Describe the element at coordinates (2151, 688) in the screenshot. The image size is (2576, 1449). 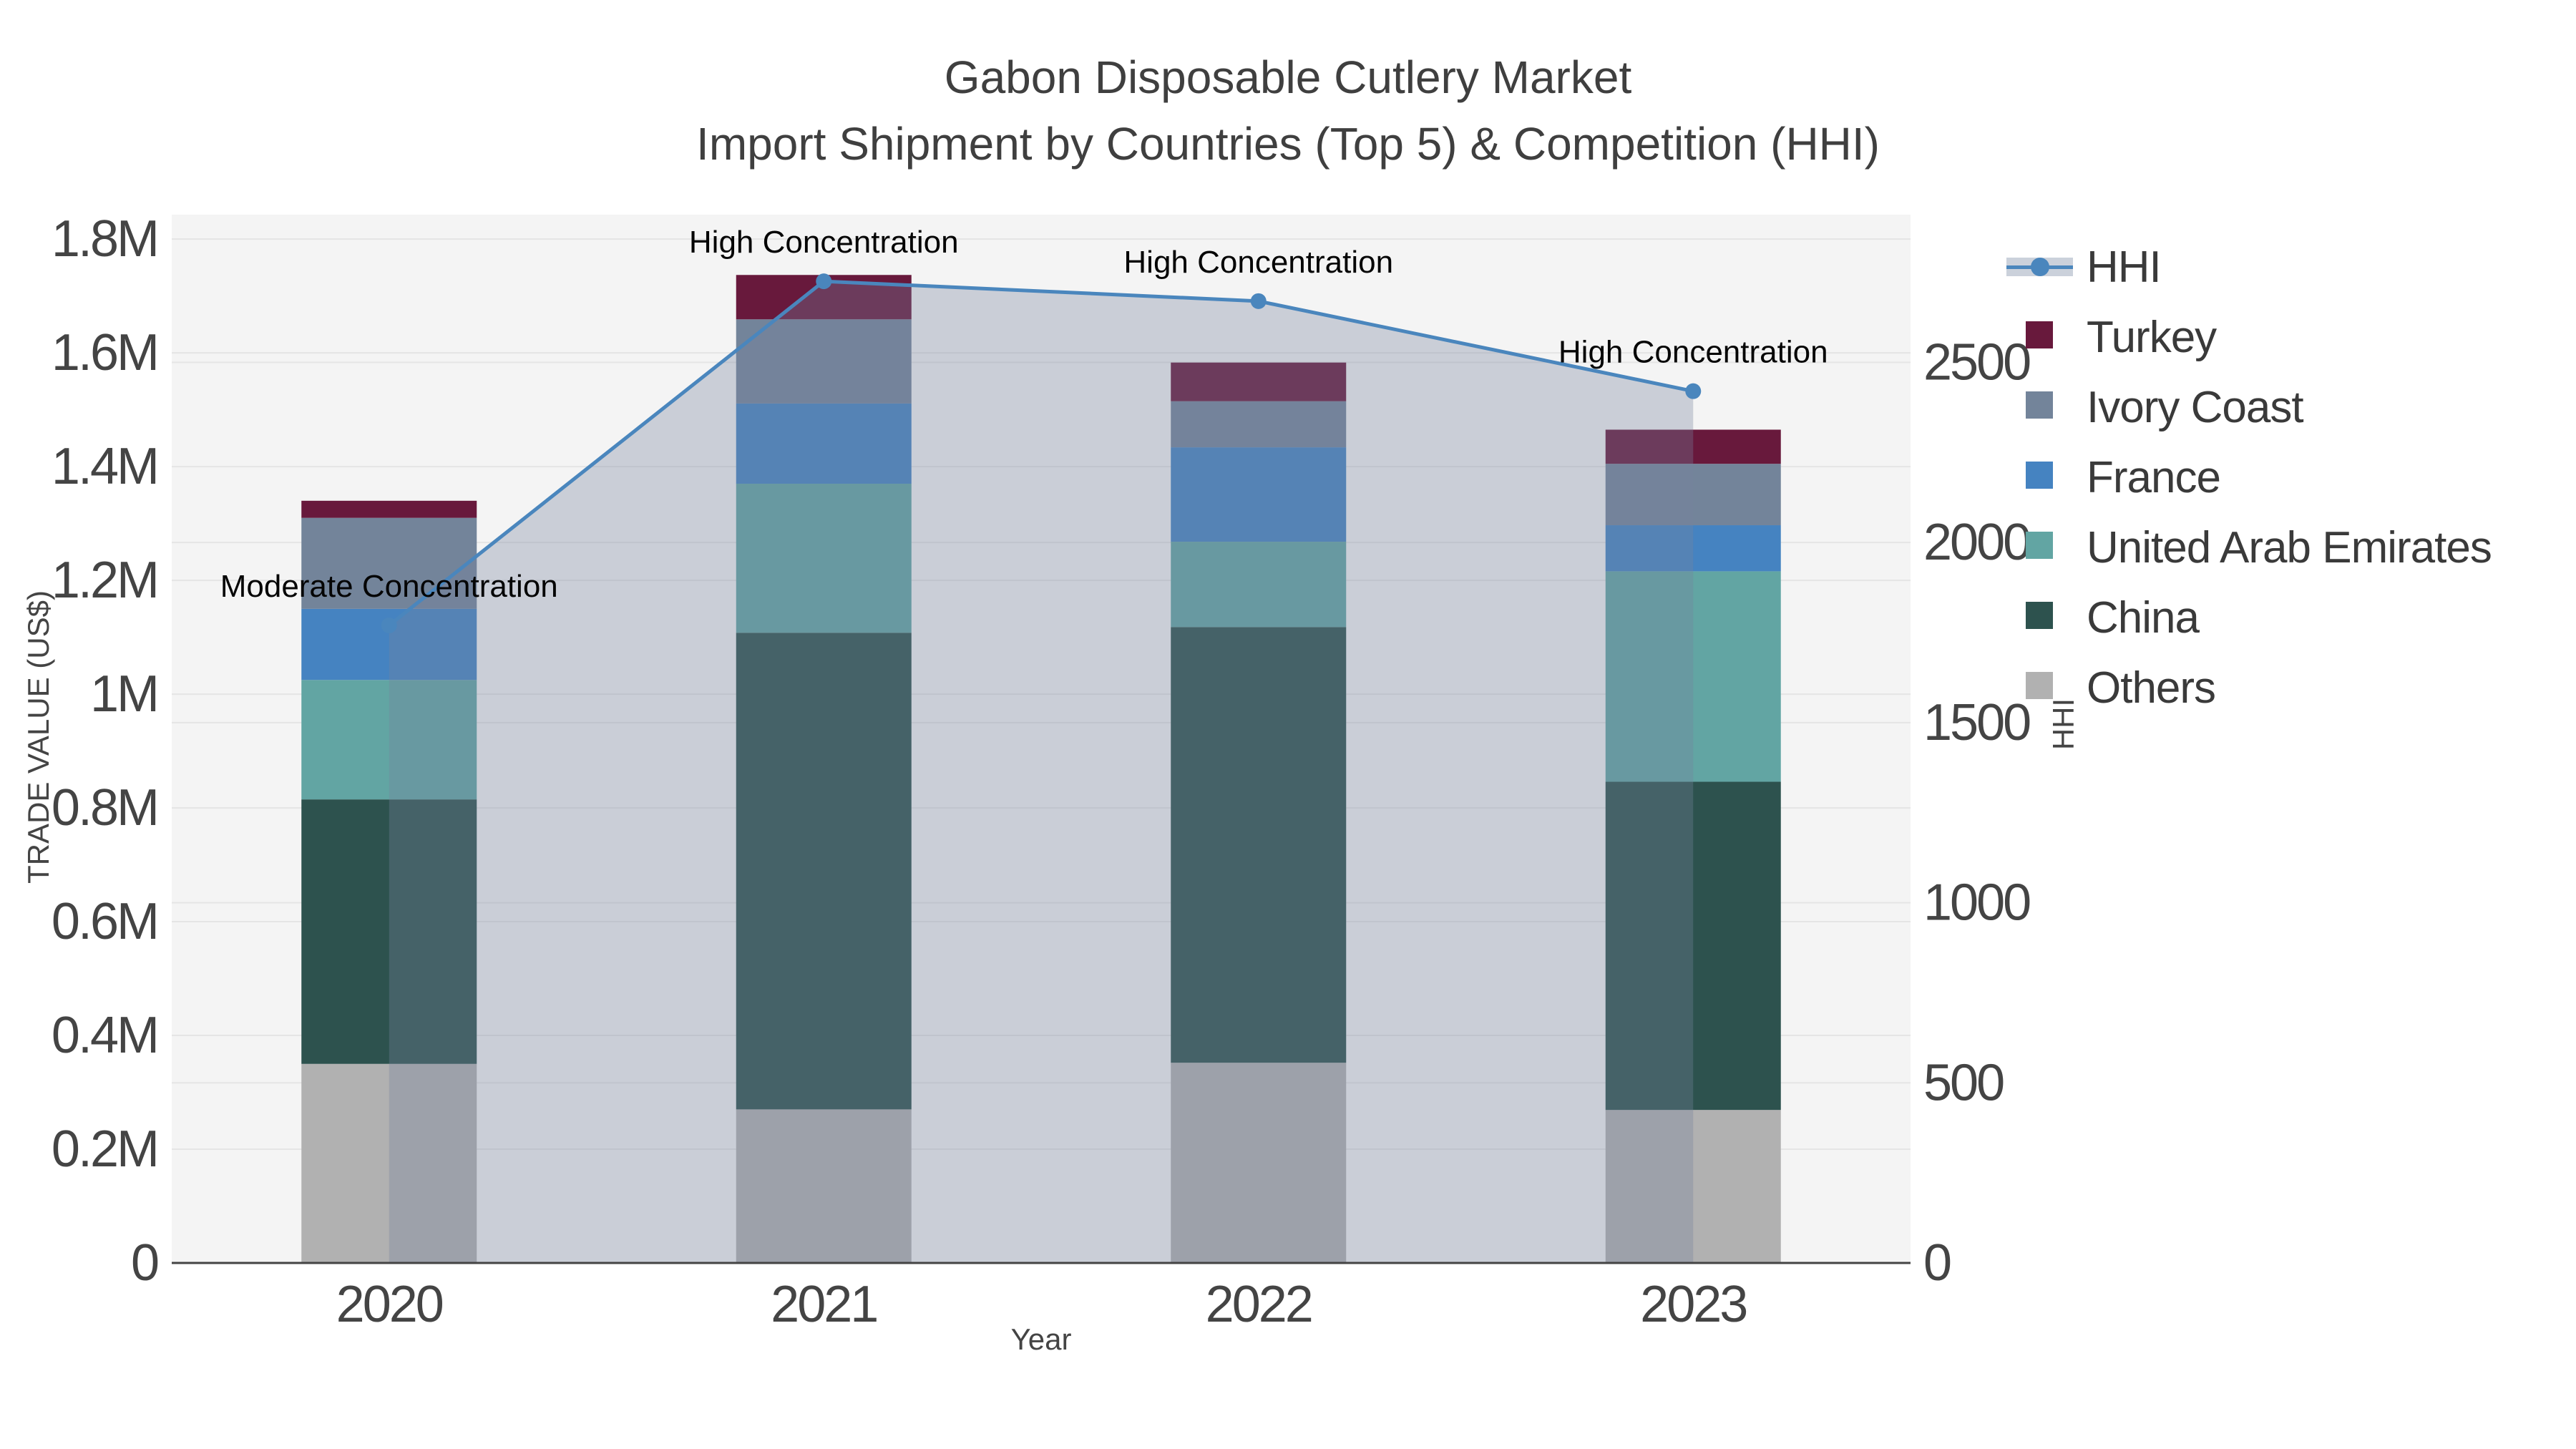
I see `legend-label: Others` at that location.